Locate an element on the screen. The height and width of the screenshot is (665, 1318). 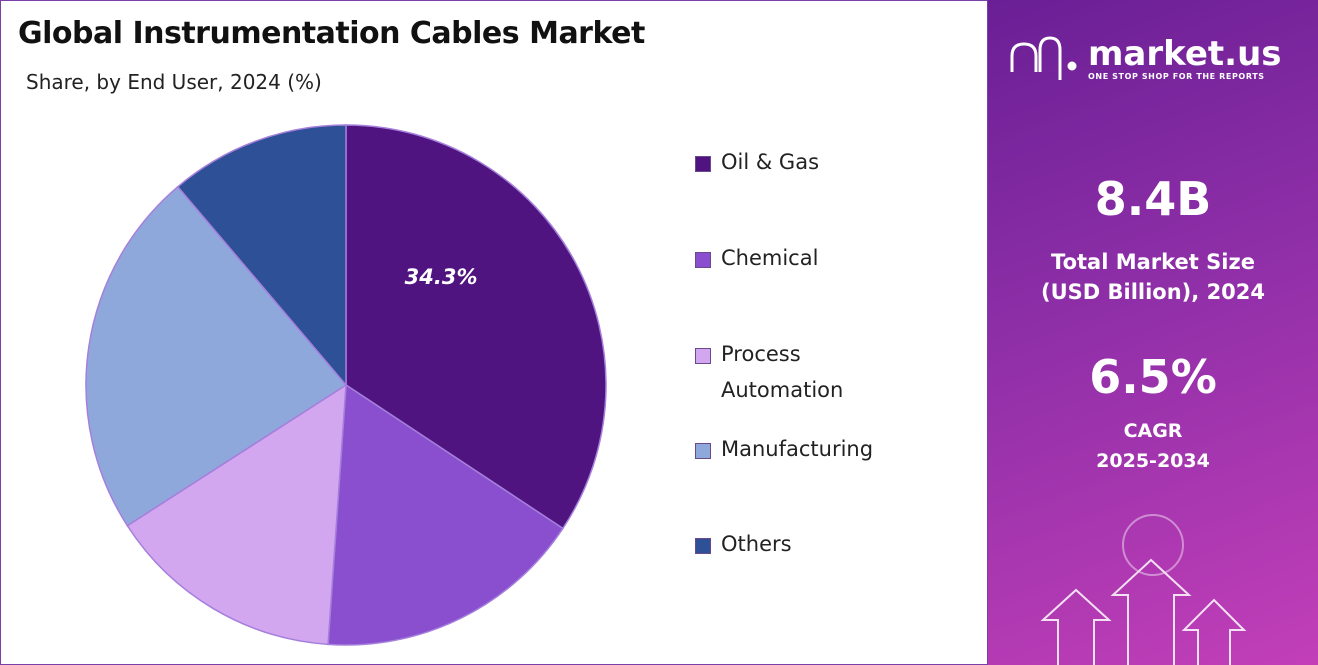
legend-label: Manufacturing is located at coordinates (797, 449).